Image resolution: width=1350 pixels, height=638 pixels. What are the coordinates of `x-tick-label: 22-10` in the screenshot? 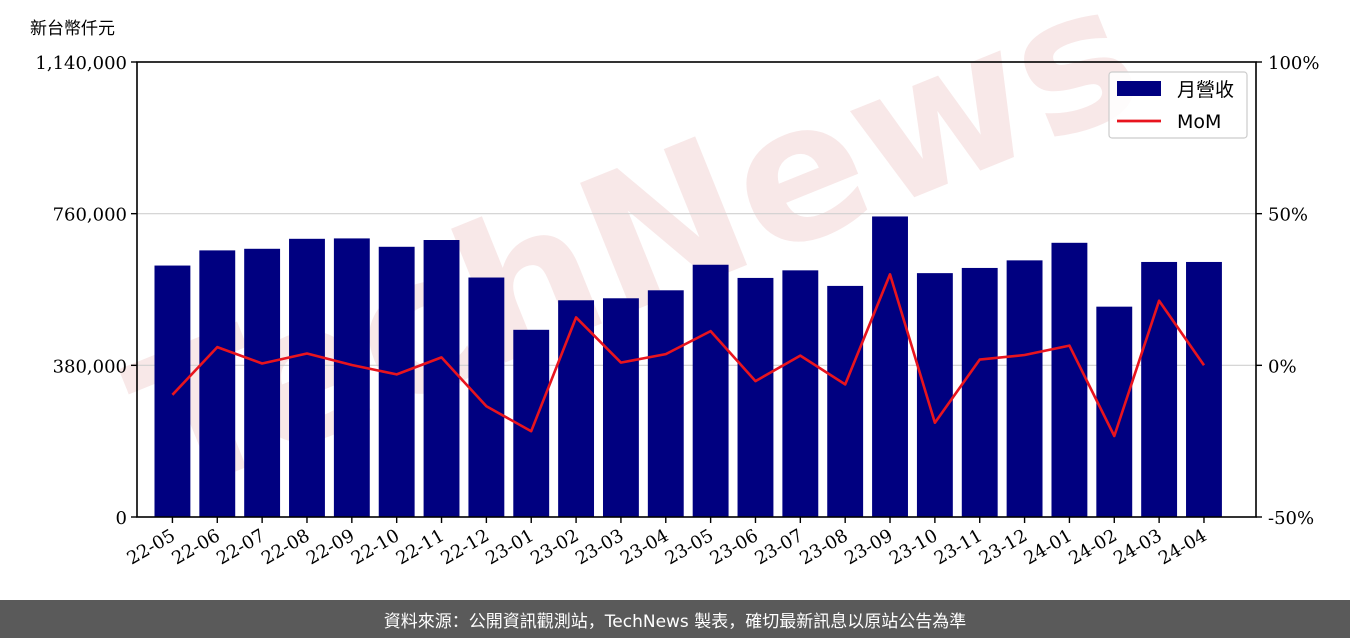 It's located at (375, 547).